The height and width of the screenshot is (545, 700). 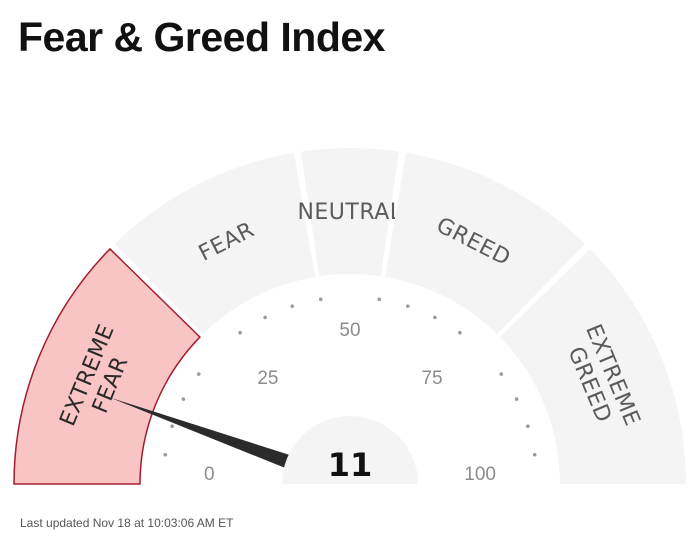 I want to click on zone-extreme-fear, so click(x=107, y=366).